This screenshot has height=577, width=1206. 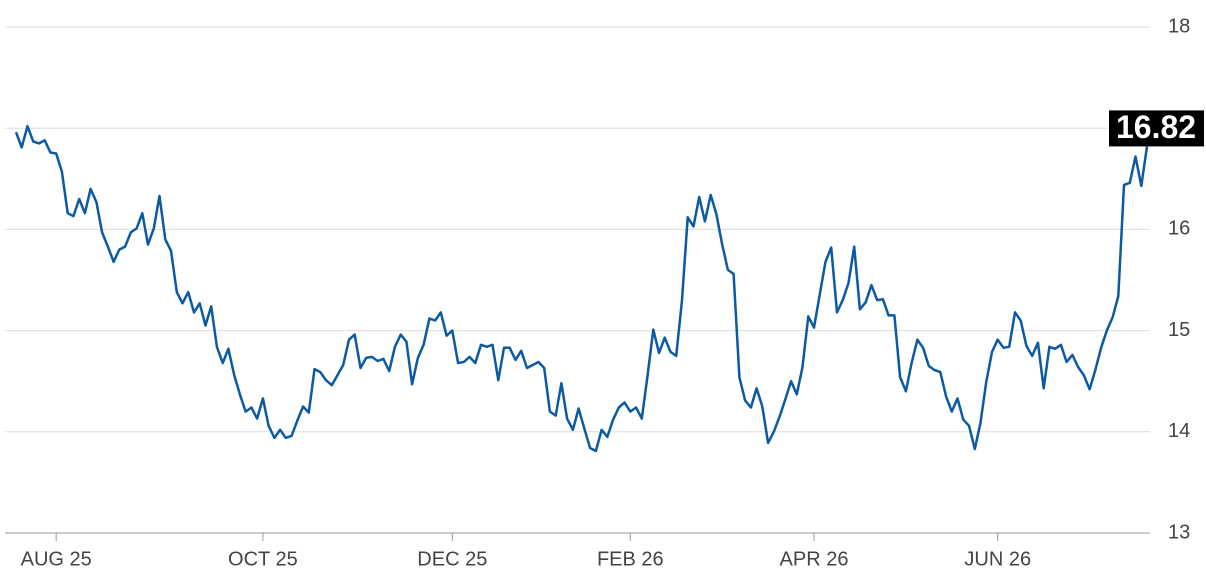 What do you see at coordinates (1179, 330) in the screenshot?
I see `y-tick-label: 15` at bounding box center [1179, 330].